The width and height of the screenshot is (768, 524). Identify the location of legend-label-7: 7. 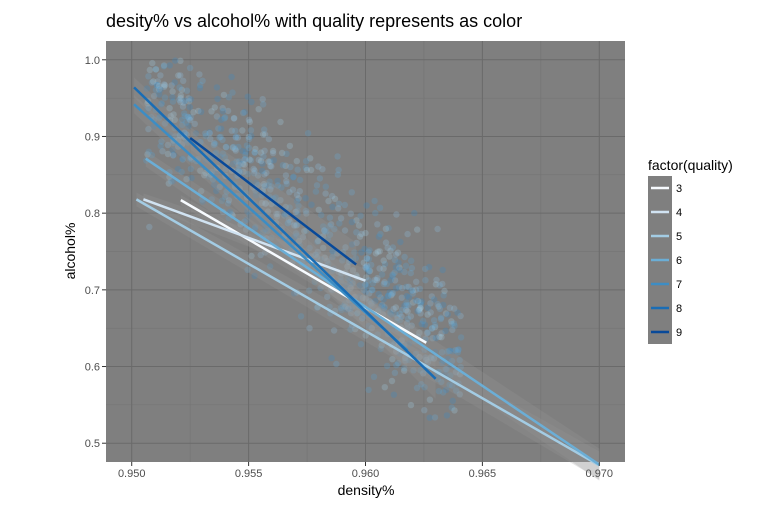
(679, 285).